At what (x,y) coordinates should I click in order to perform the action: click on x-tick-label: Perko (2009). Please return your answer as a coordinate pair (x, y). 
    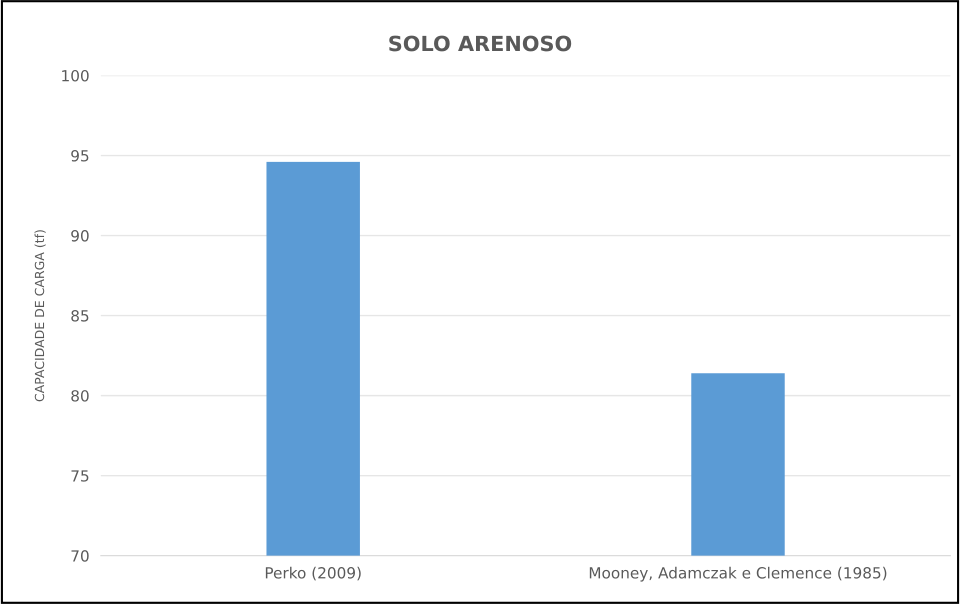
    Looking at the image, I should click on (313, 573).